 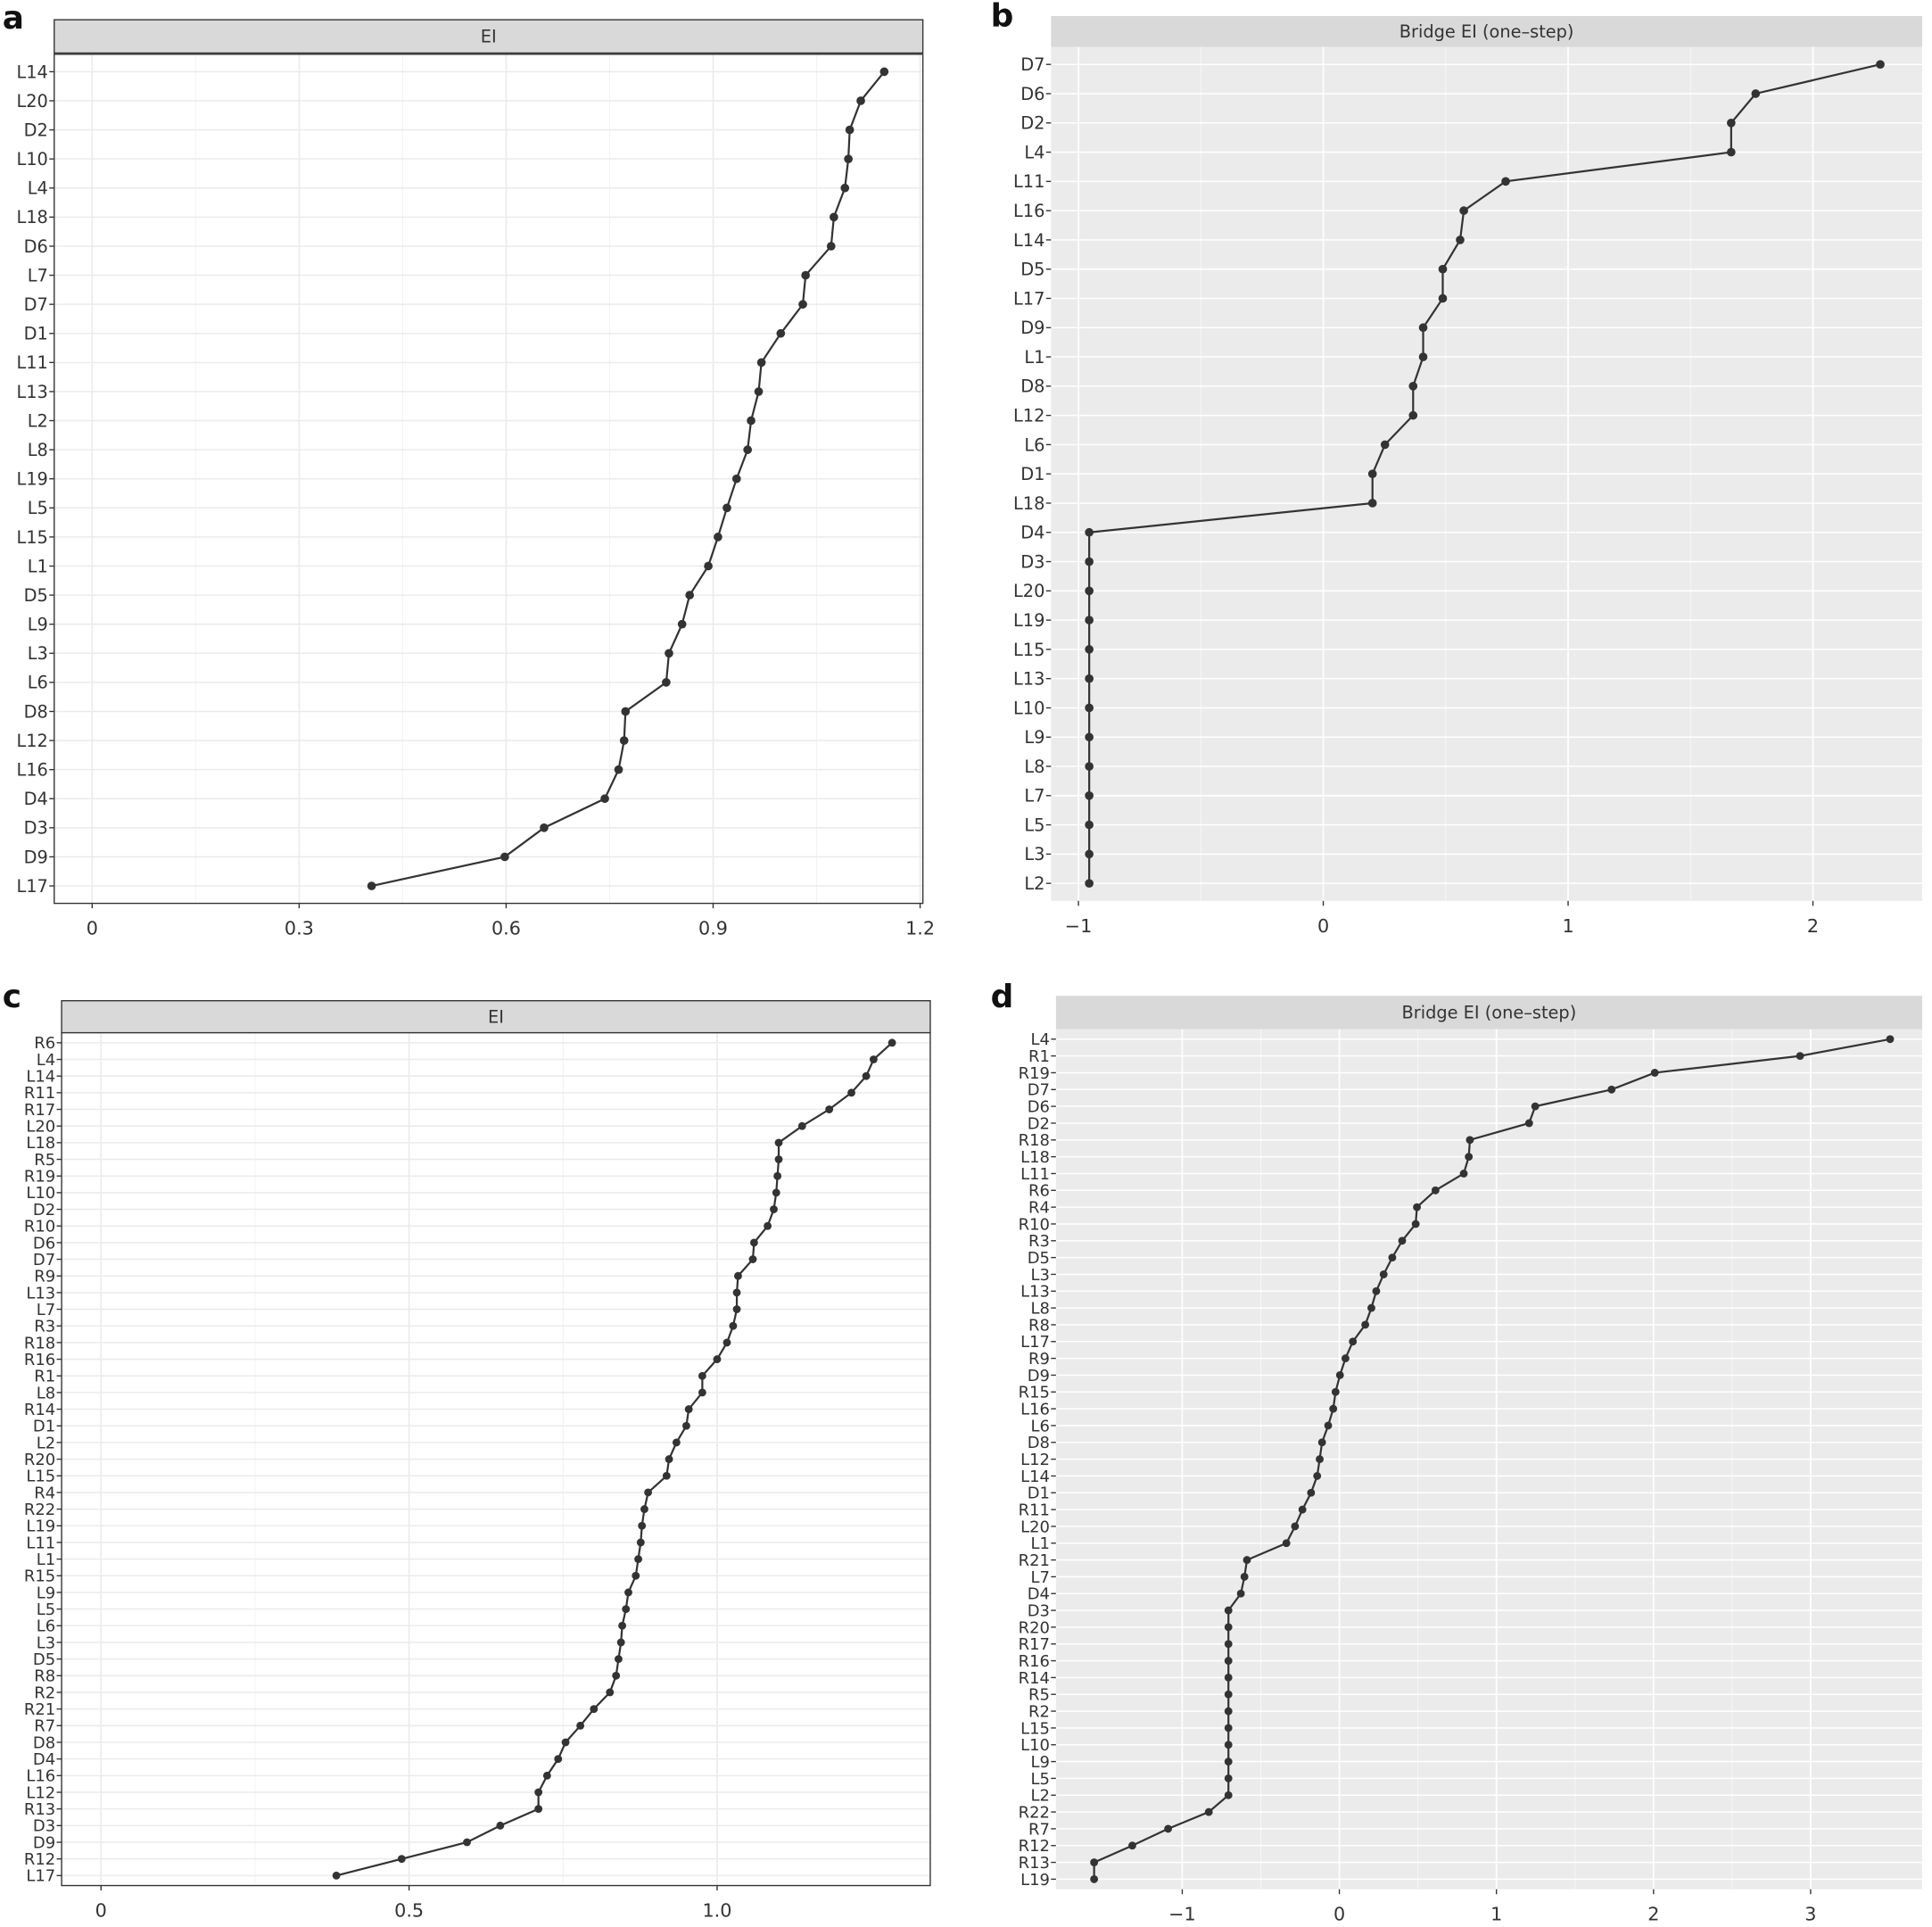 I want to click on y-tick-label: R19, so click(x=1034, y=1073).